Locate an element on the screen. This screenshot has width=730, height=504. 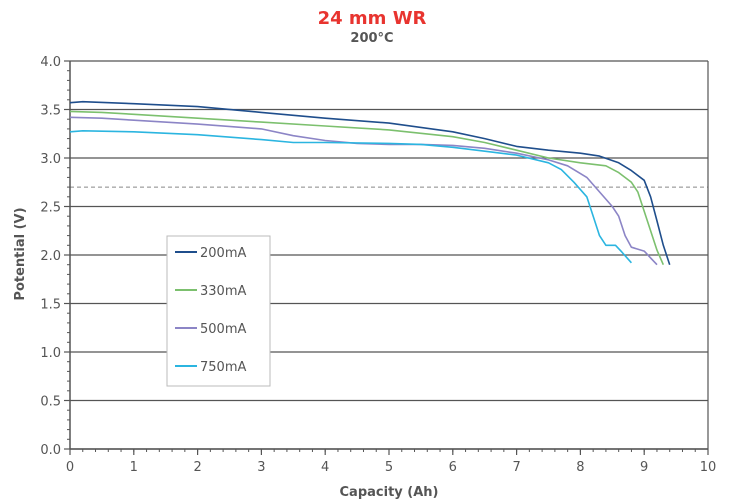
x-tick-label: 9 is located at coordinates (644, 467).